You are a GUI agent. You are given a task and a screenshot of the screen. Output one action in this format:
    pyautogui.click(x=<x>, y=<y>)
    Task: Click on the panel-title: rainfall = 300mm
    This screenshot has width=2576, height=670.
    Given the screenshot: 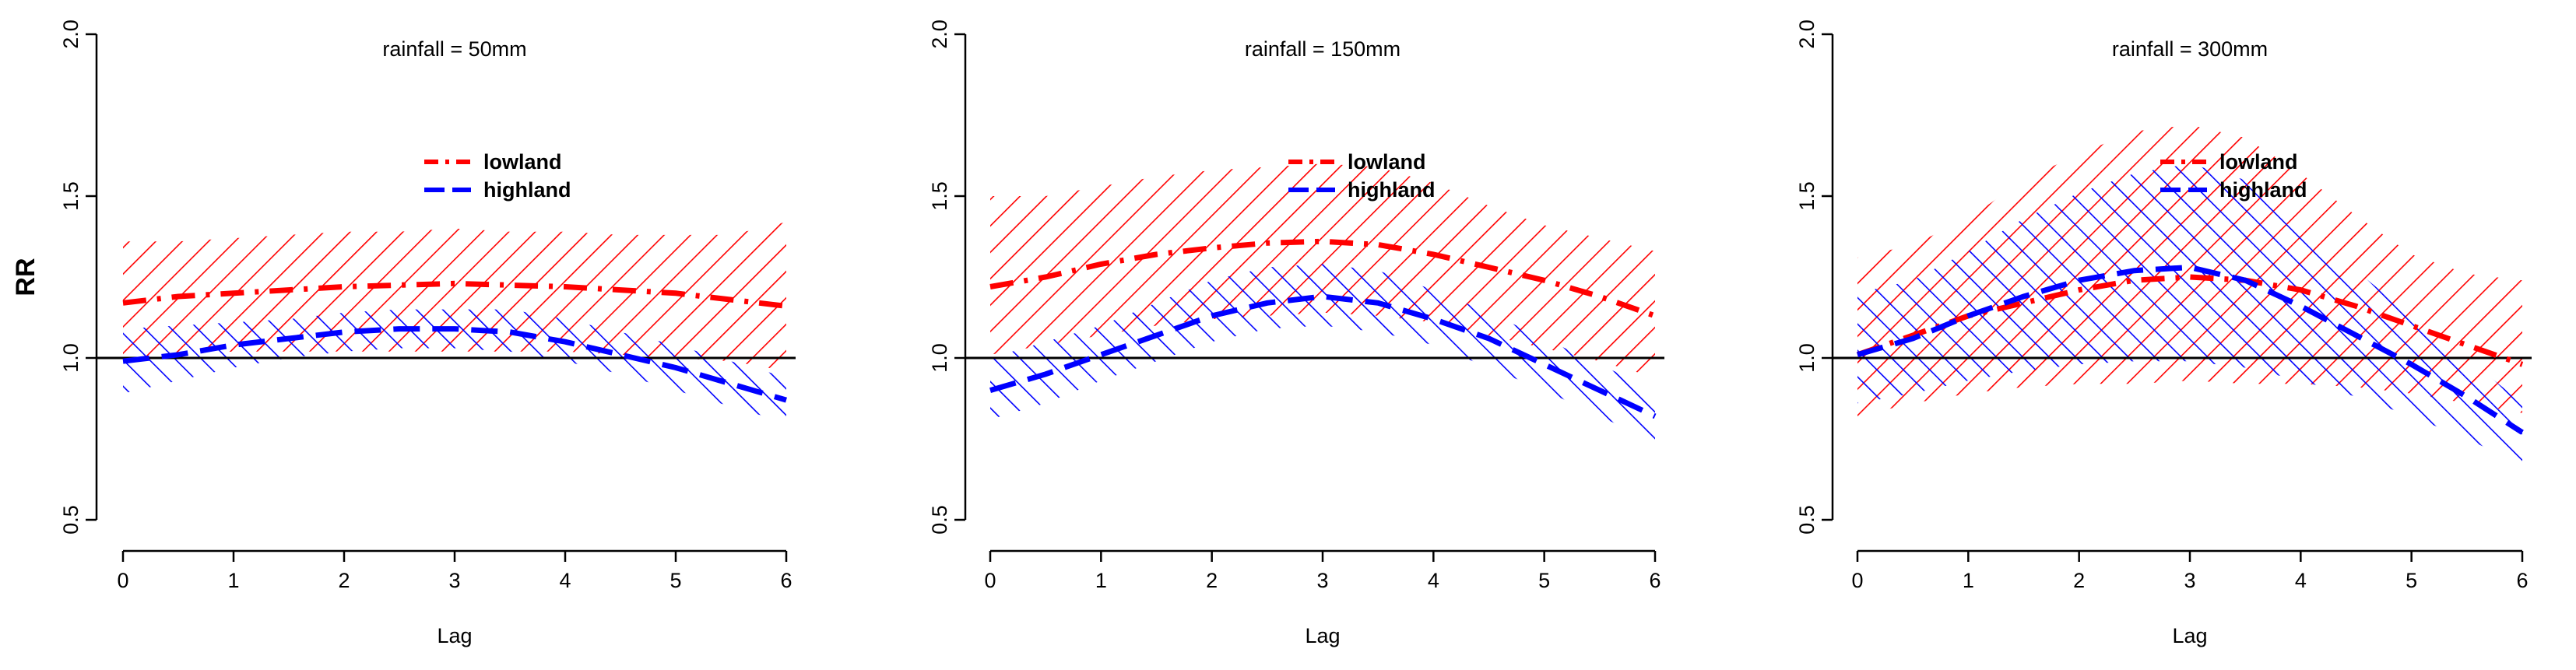 What is the action you would take?
    pyautogui.click(x=2190, y=49)
    